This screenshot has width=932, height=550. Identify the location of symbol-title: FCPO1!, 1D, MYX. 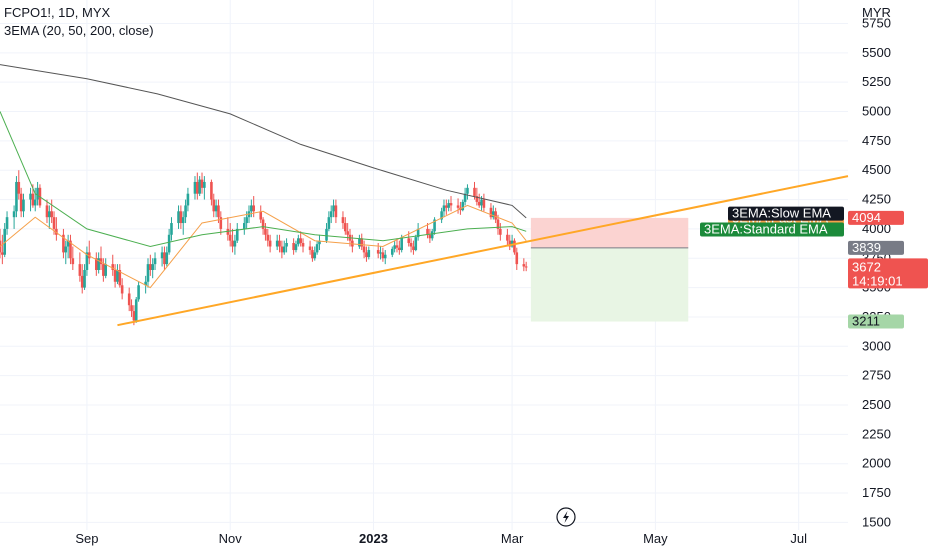
(57, 12).